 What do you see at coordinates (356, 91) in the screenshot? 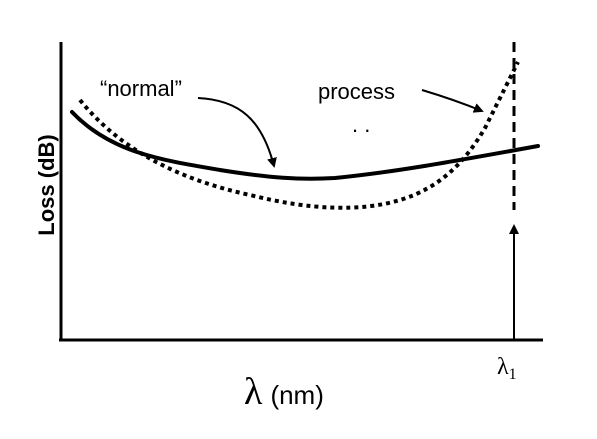
I see `process-annotation: process` at bounding box center [356, 91].